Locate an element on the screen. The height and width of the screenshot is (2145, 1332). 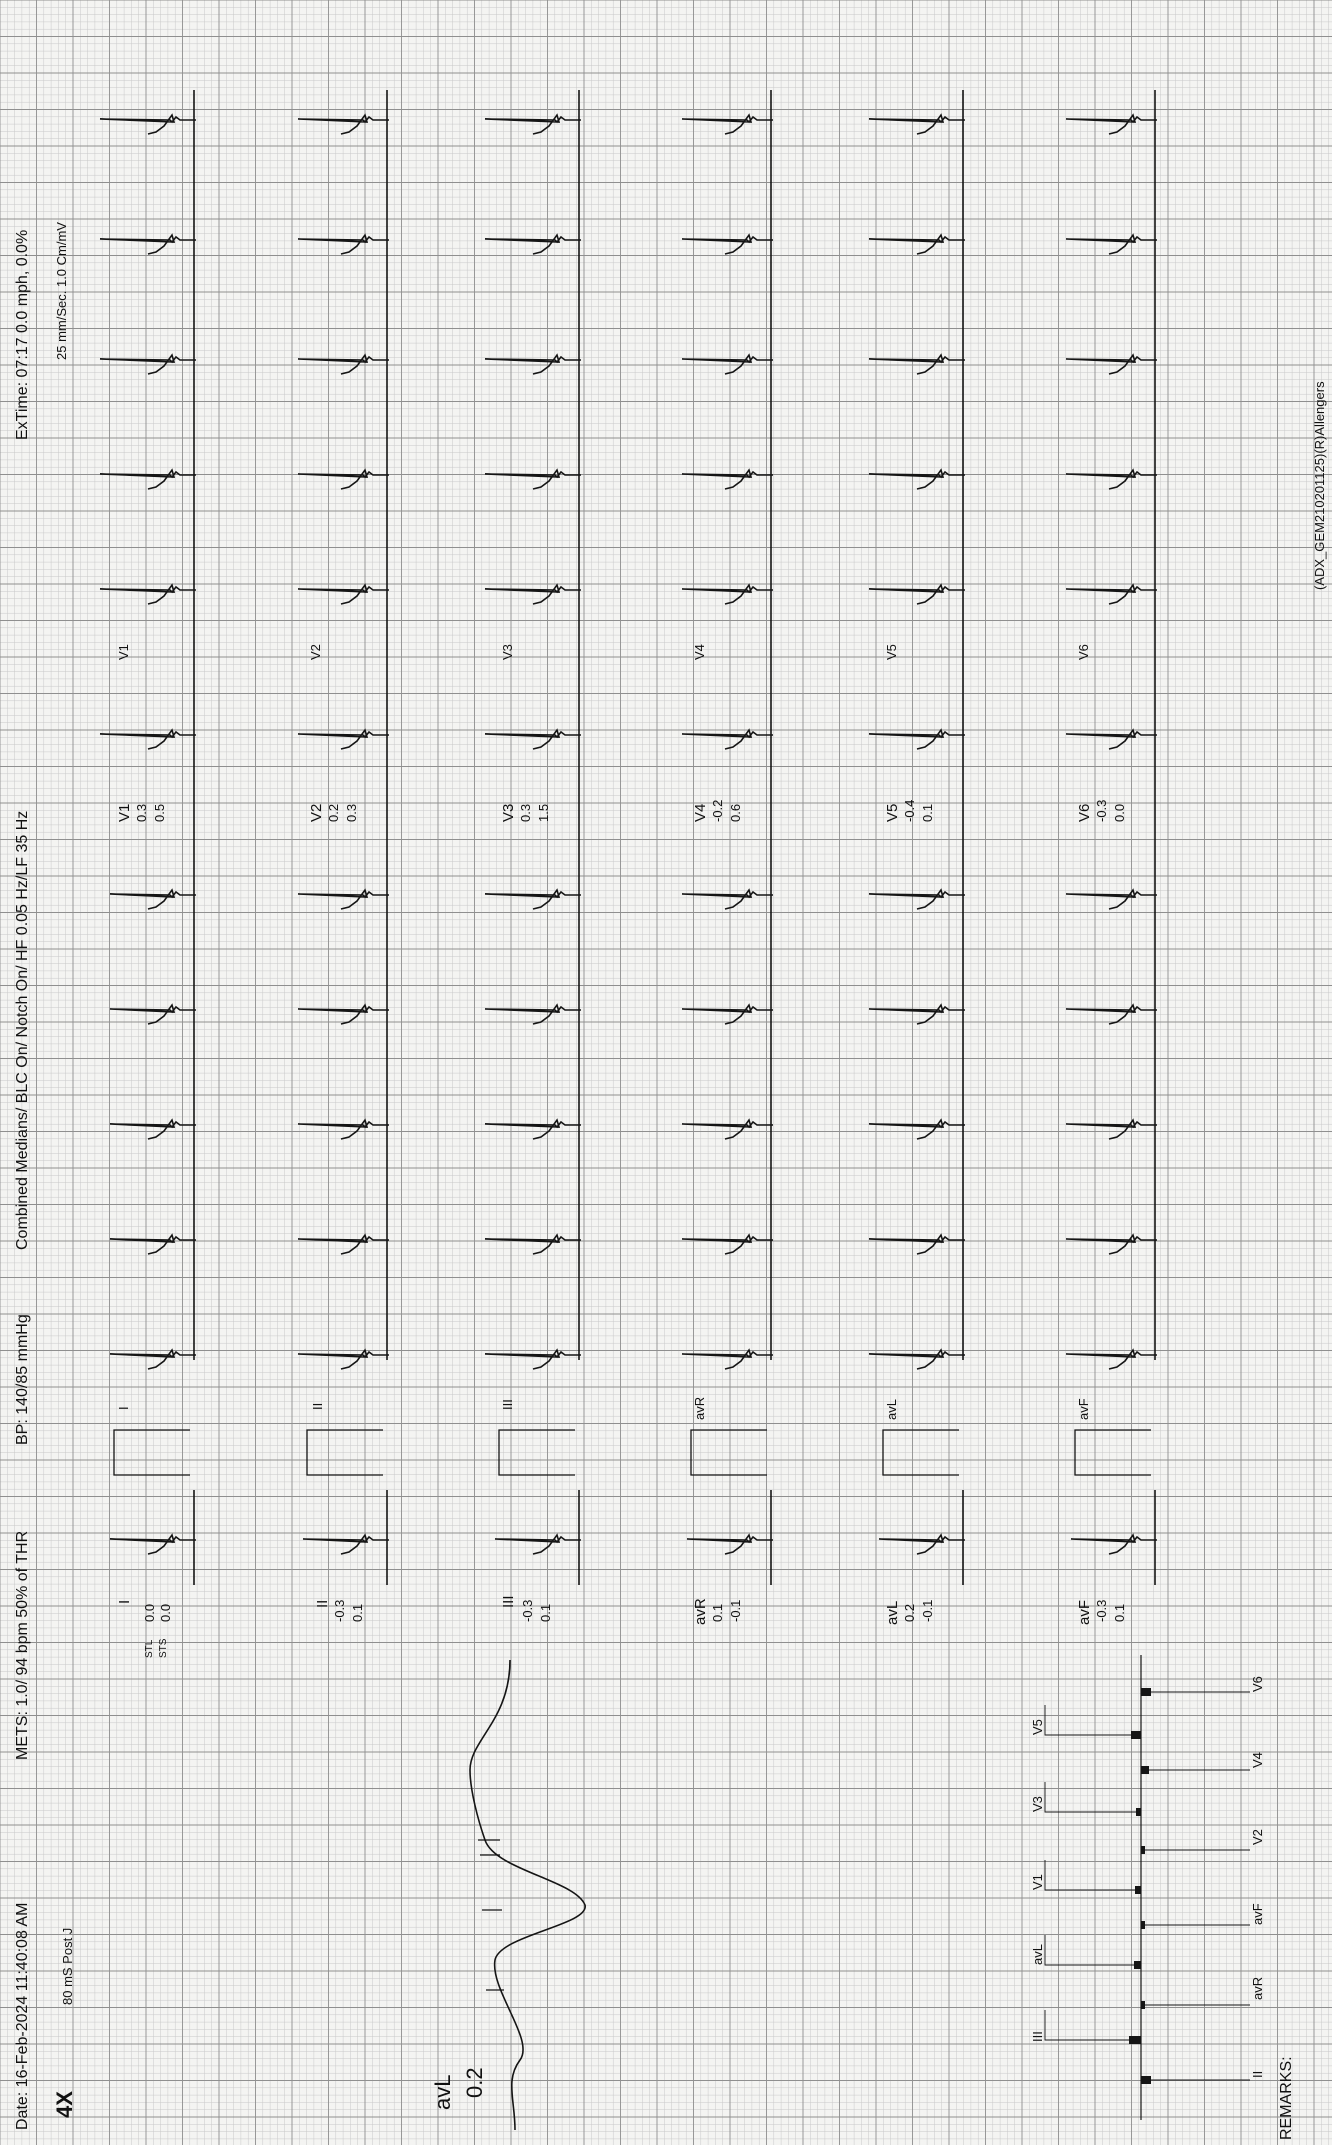
header-scale: 4X is located at coordinates (64, 2104).